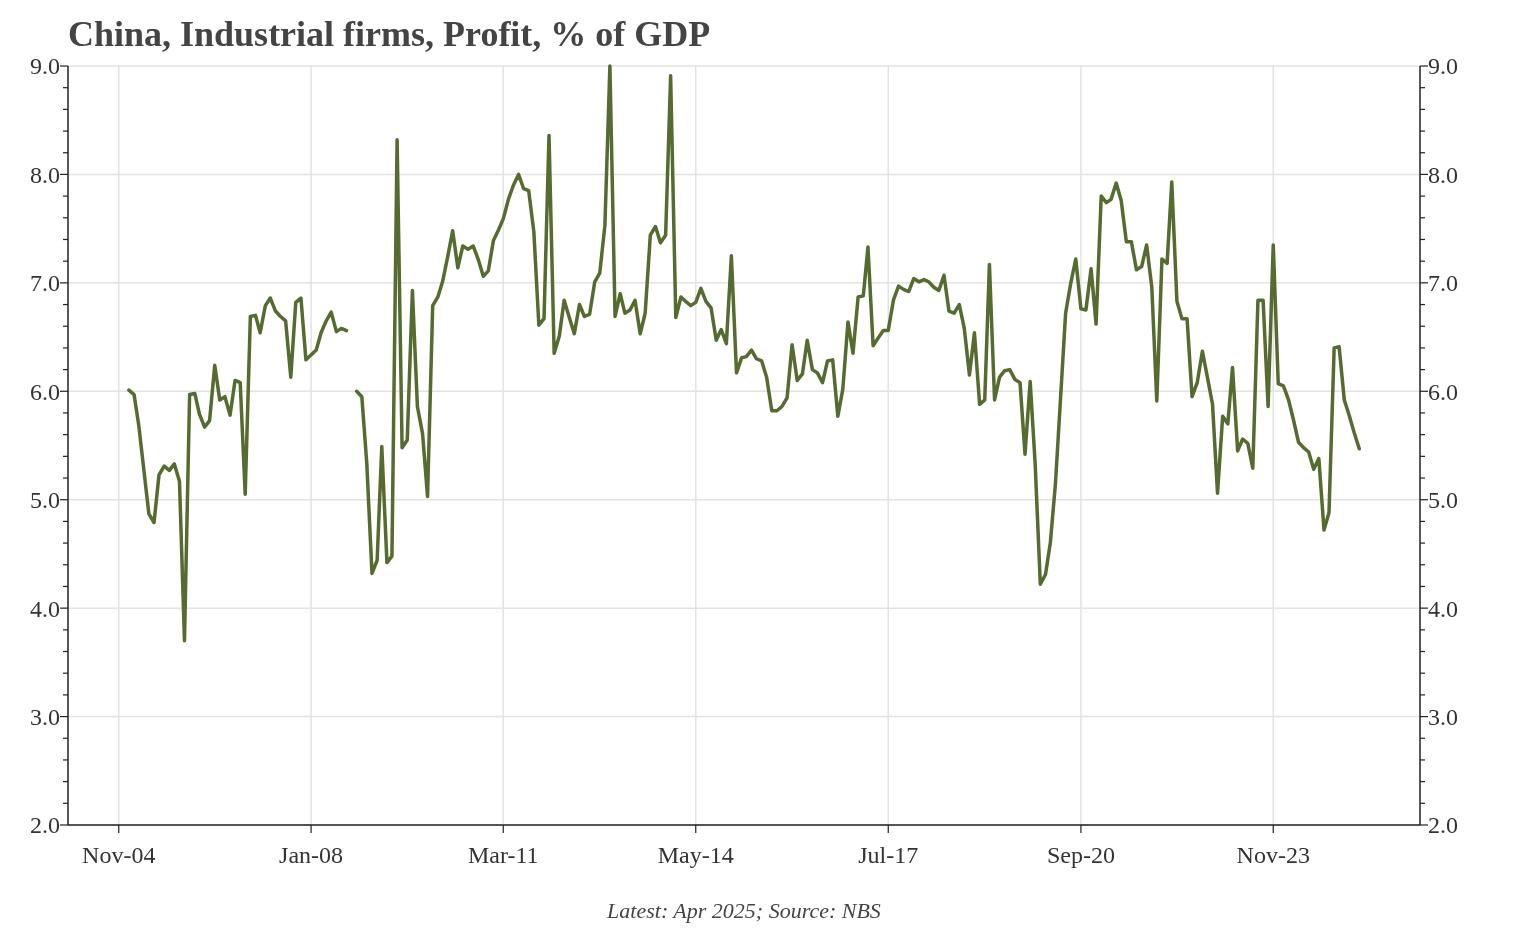 The height and width of the screenshot is (930, 1534). I want to click on y2-tick-label: 6.0, so click(1443, 391).